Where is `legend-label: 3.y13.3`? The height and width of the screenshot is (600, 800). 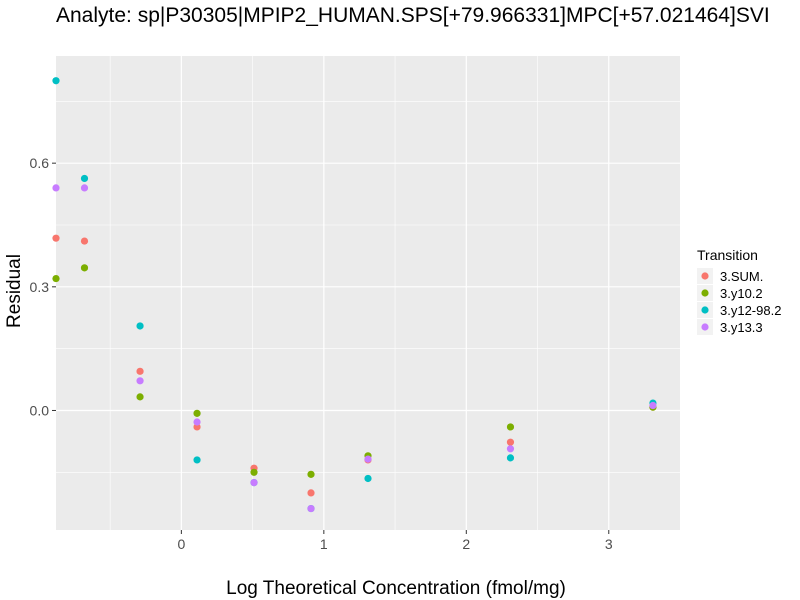 legend-label: 3.y13.3 is located at coordinates (741, 327).